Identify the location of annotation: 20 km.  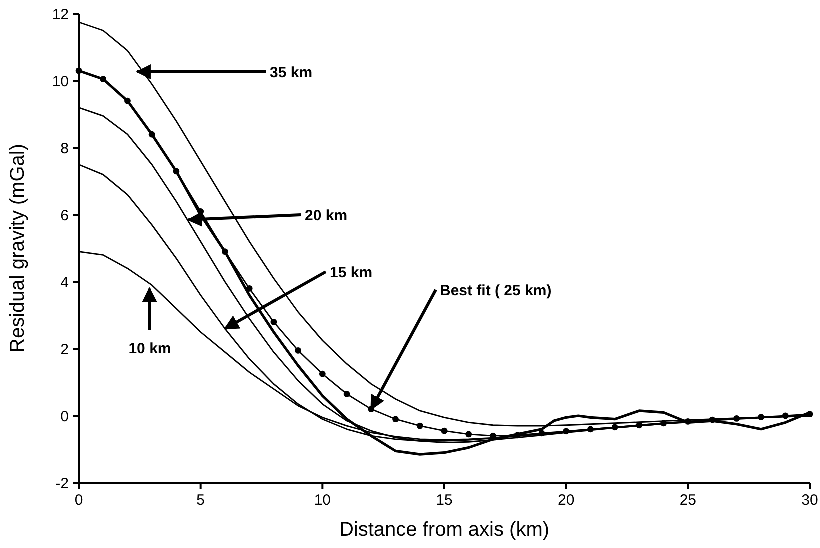
(326, 215).